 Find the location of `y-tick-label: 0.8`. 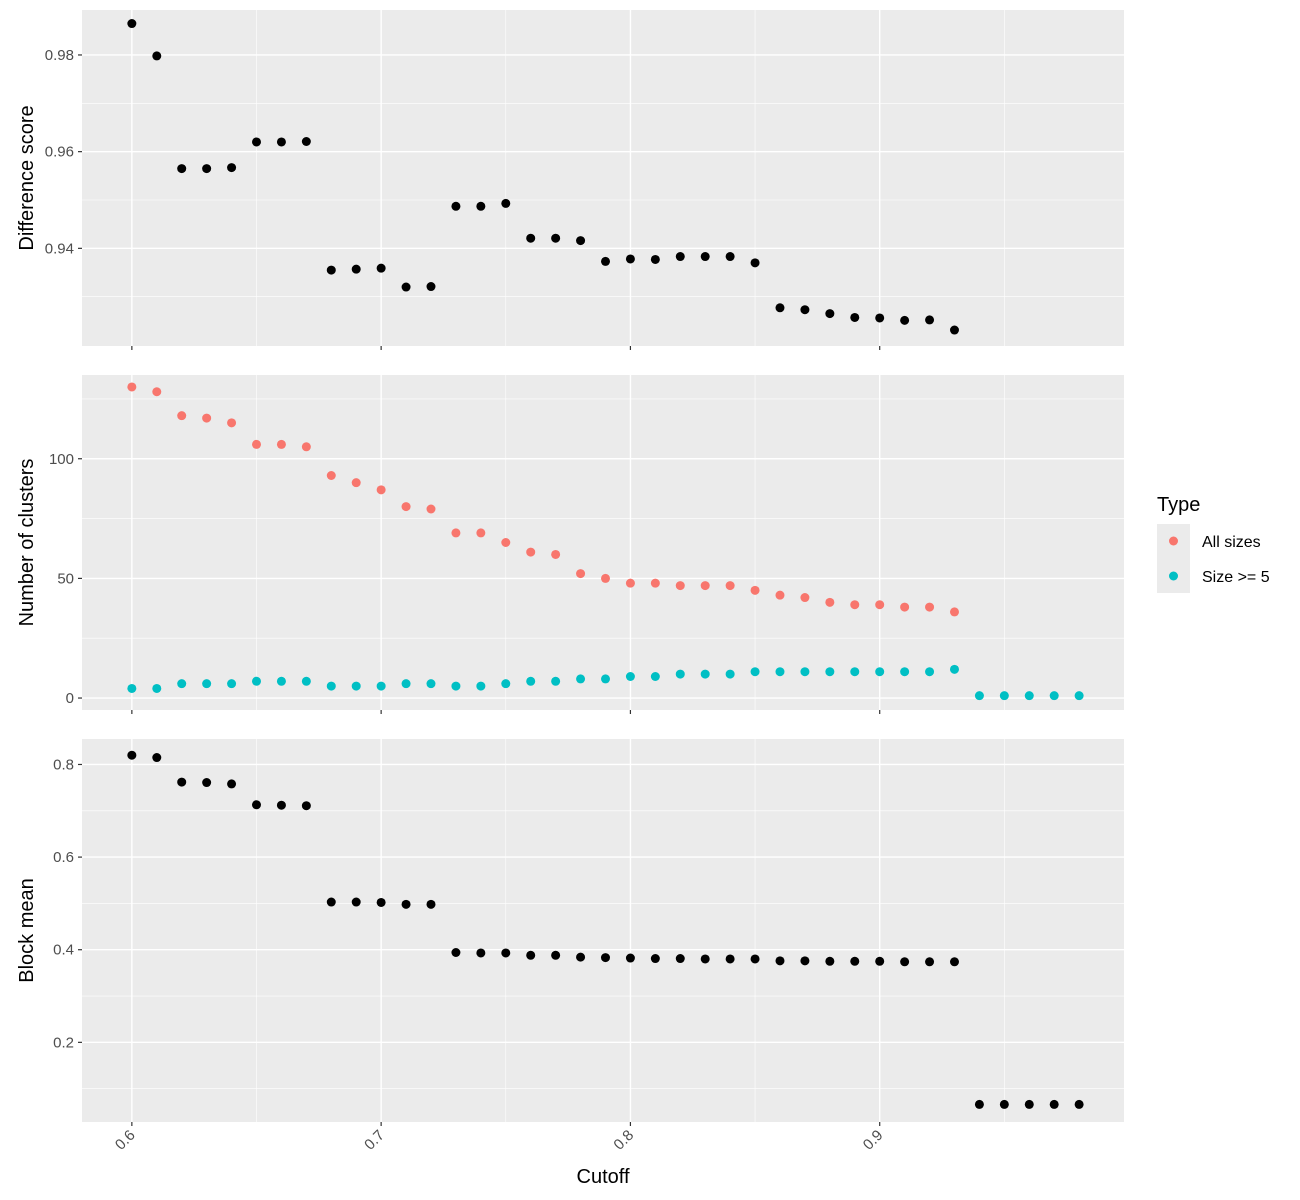

y-tick-label: 0.8 is located at coordinates (63, 764).